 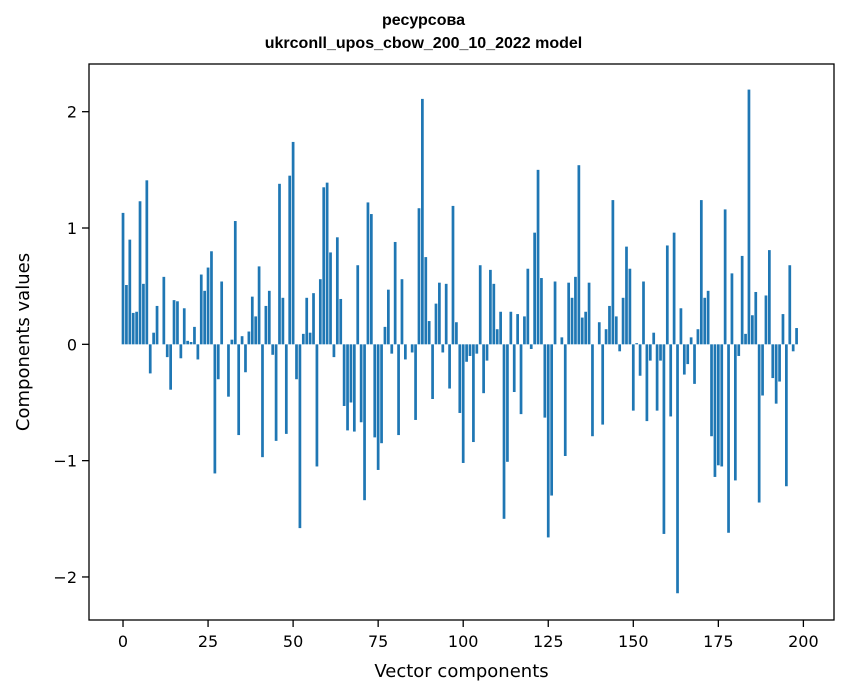 I want to click on y-tick-label: −2, so click(x=65, y=577).